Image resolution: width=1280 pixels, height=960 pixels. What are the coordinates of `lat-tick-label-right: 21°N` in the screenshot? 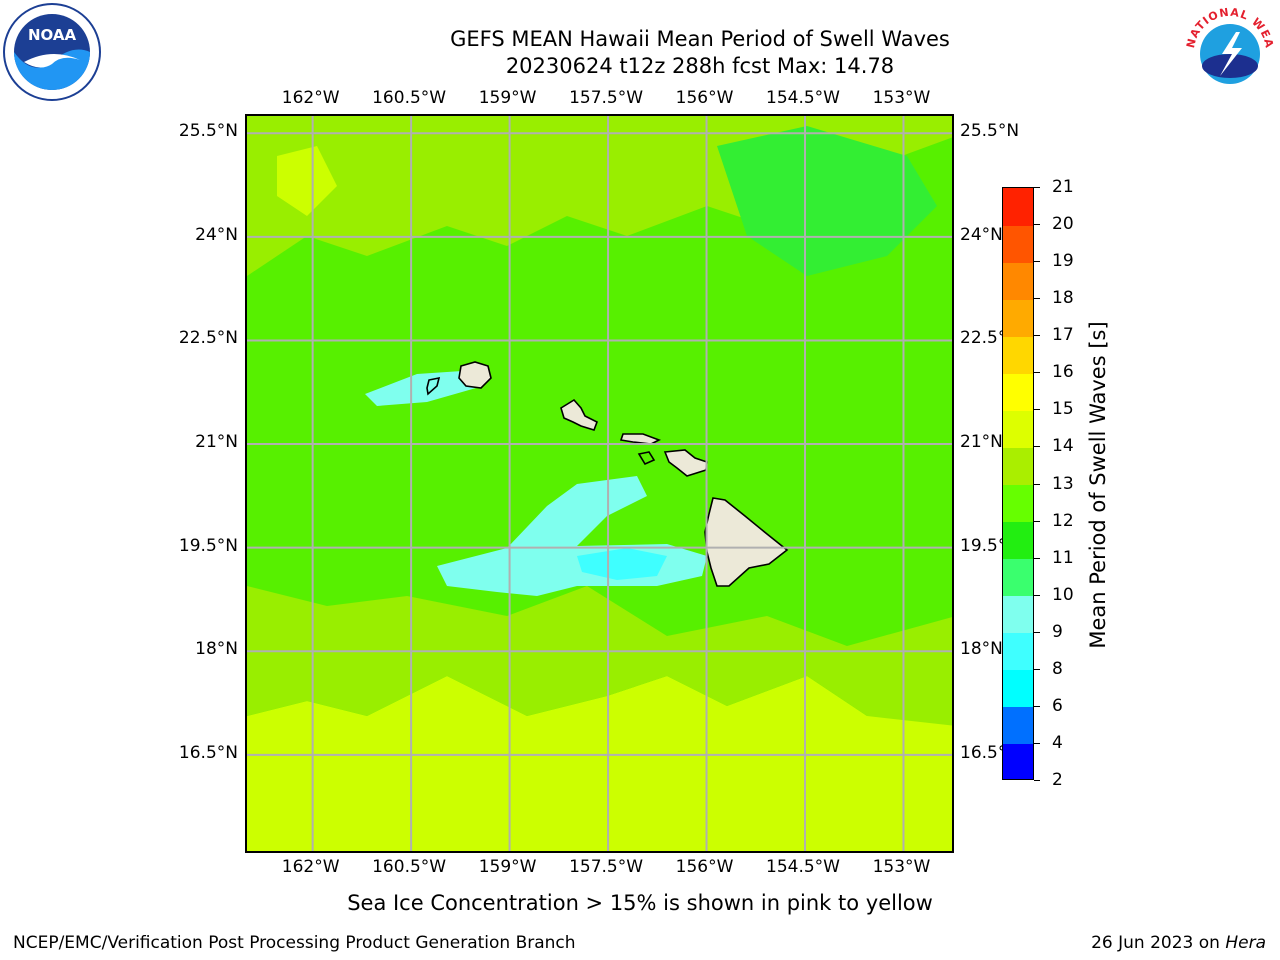 It's located at (981, 442).